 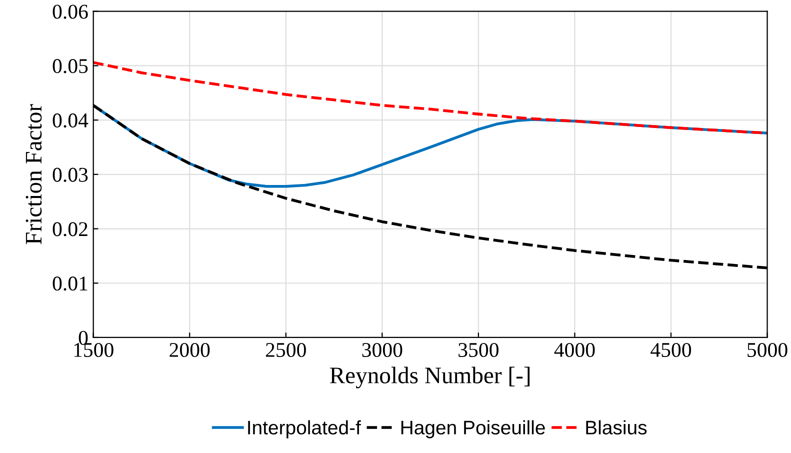 I want to click on y-tick-label: 0.06, so click(x=70, y=11).